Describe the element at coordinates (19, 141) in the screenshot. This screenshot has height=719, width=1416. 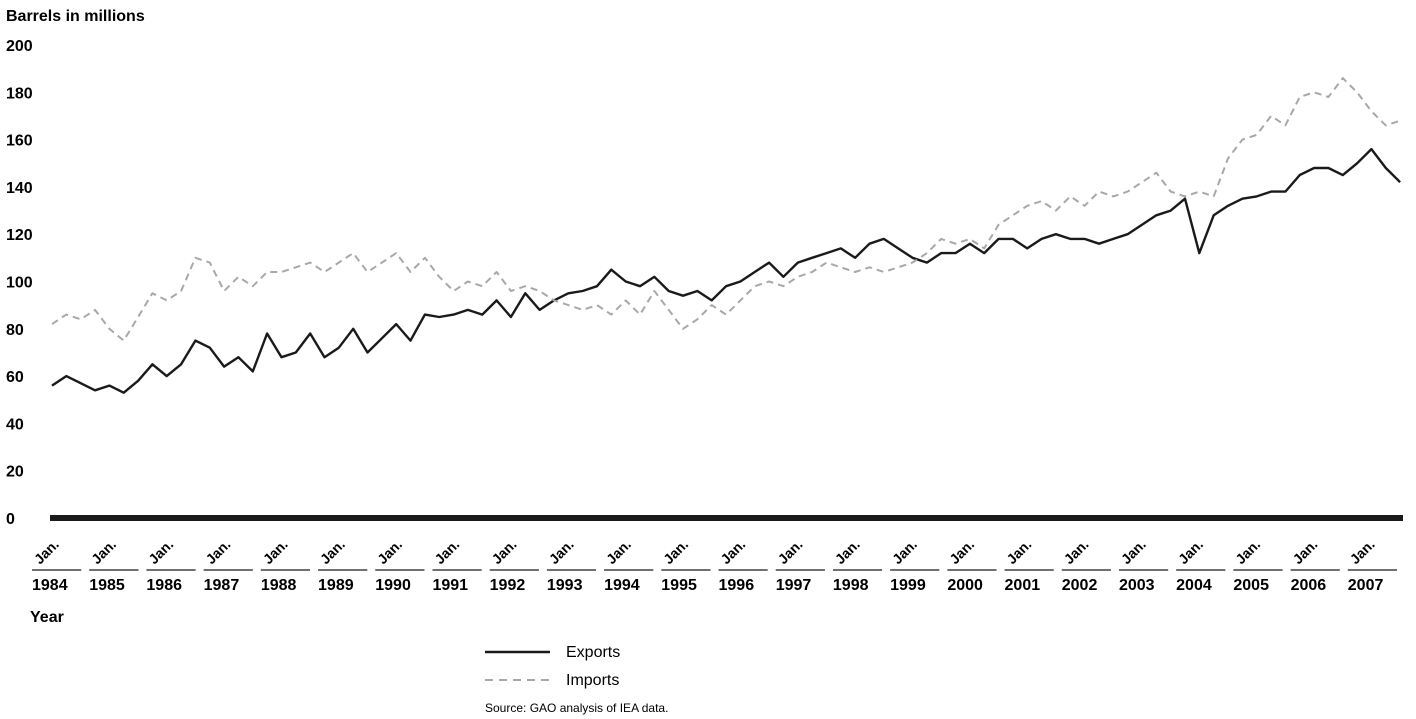
I see `y-tick-label: 160` at that location.